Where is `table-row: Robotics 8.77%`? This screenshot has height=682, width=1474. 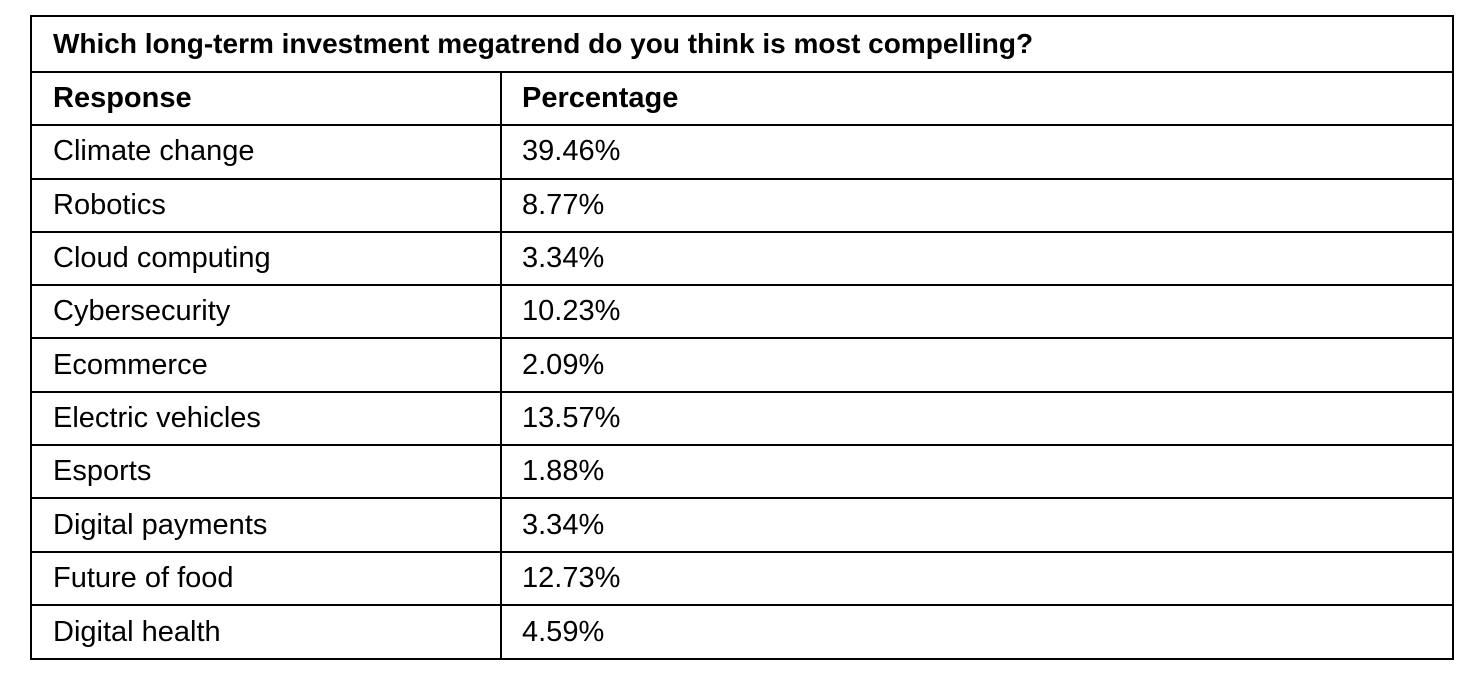 table-row: Robotics 8.77% is located at coordinates (742, 206).